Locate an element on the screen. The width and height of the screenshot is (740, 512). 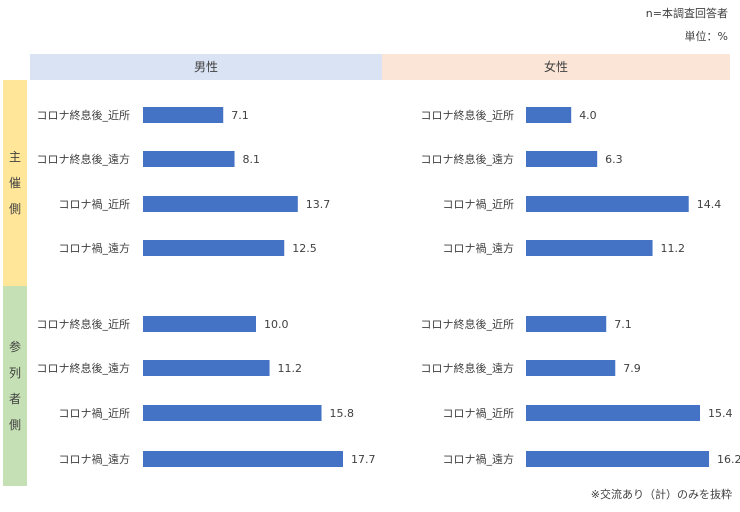
female-column-header: 女性 is located at coordinates (556, 67).